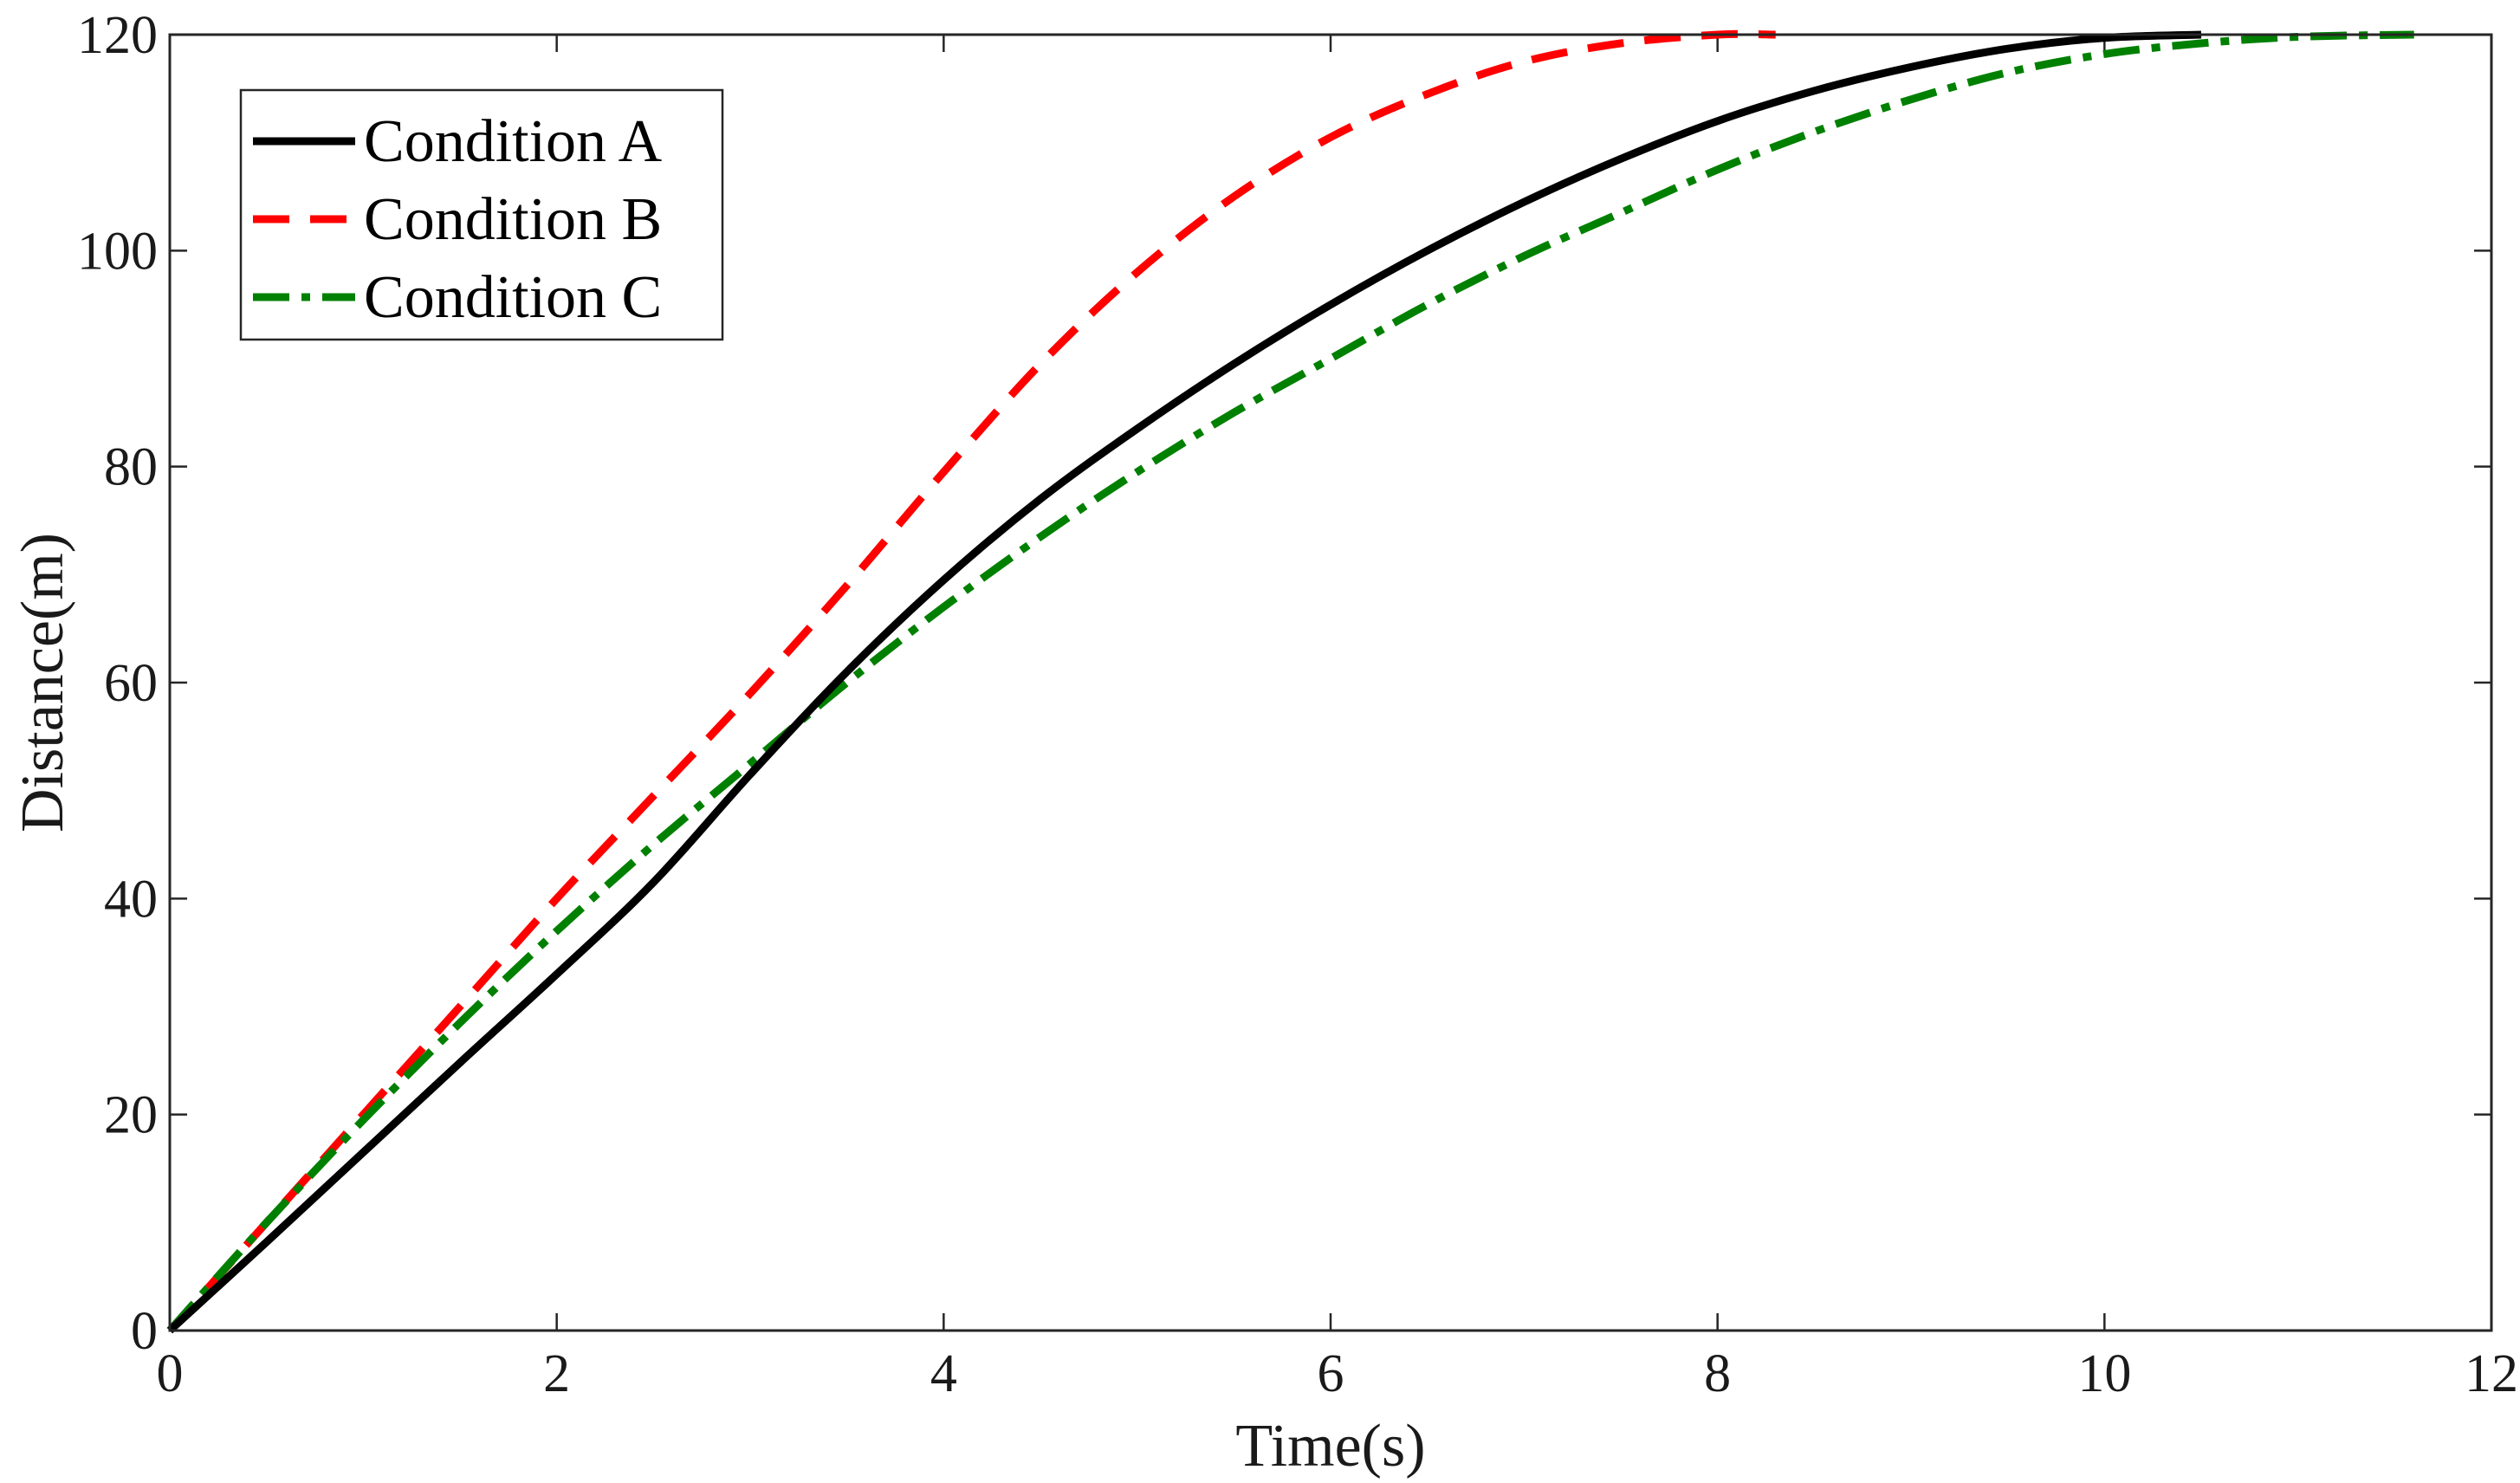 This screenshot has width=2520, height=1483. I want to click on y-tick-label: 120, so click(117, 35).